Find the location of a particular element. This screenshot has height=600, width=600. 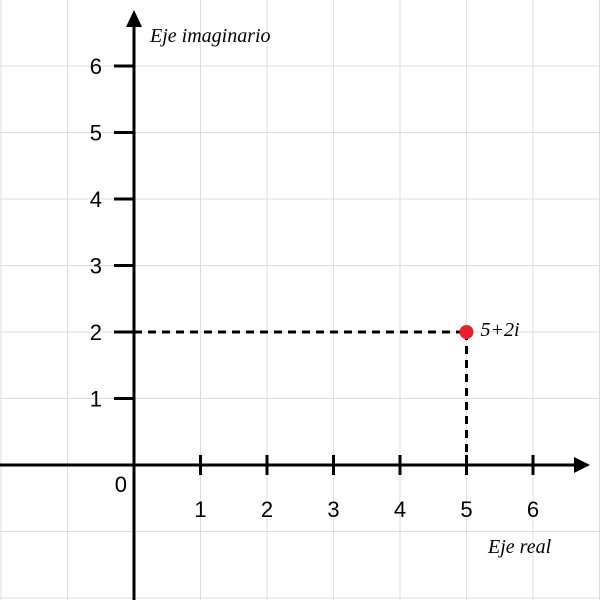

x-tick-label: 3 is located at coordinates (333, 509).